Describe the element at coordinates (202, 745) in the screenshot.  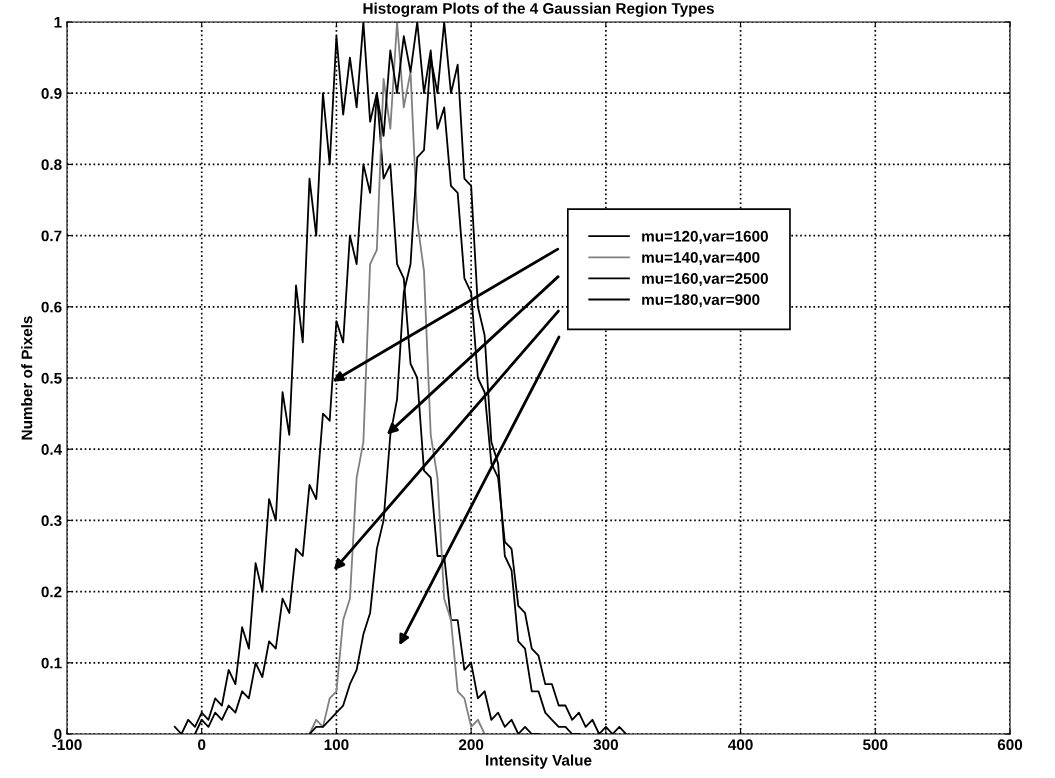
I see `x-tick-label: 0` at that location.